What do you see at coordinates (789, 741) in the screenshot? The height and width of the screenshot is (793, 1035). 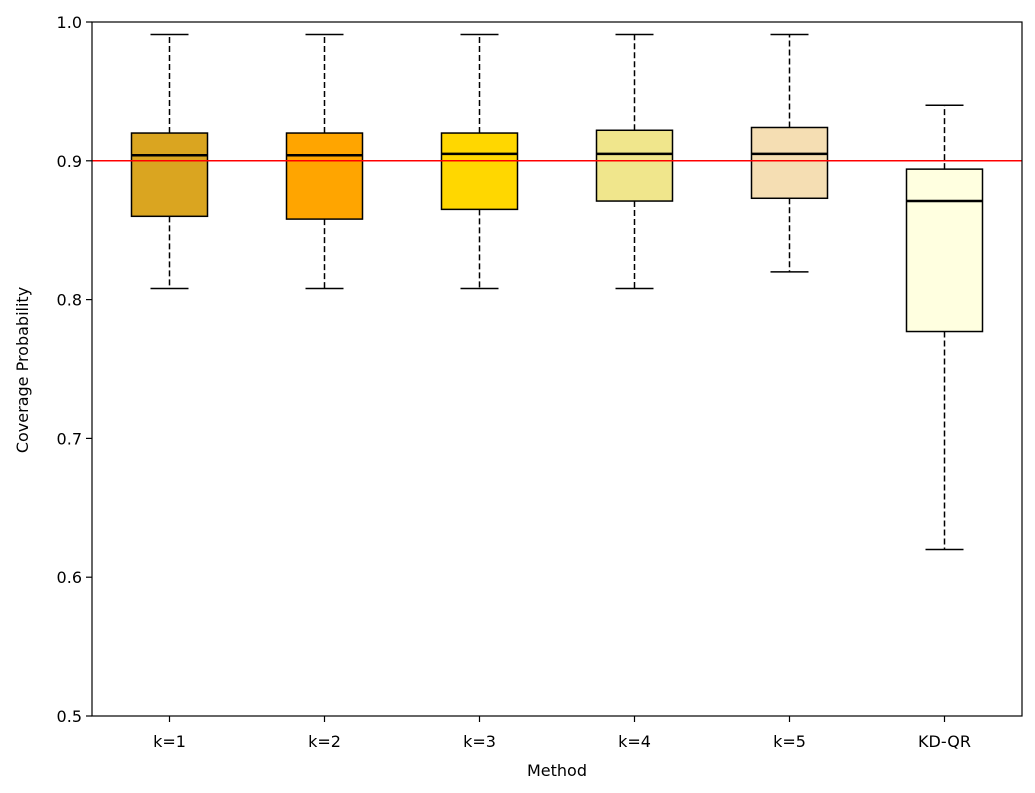 I see `x-tick-label: k=5` at bounding box center [789, 741].